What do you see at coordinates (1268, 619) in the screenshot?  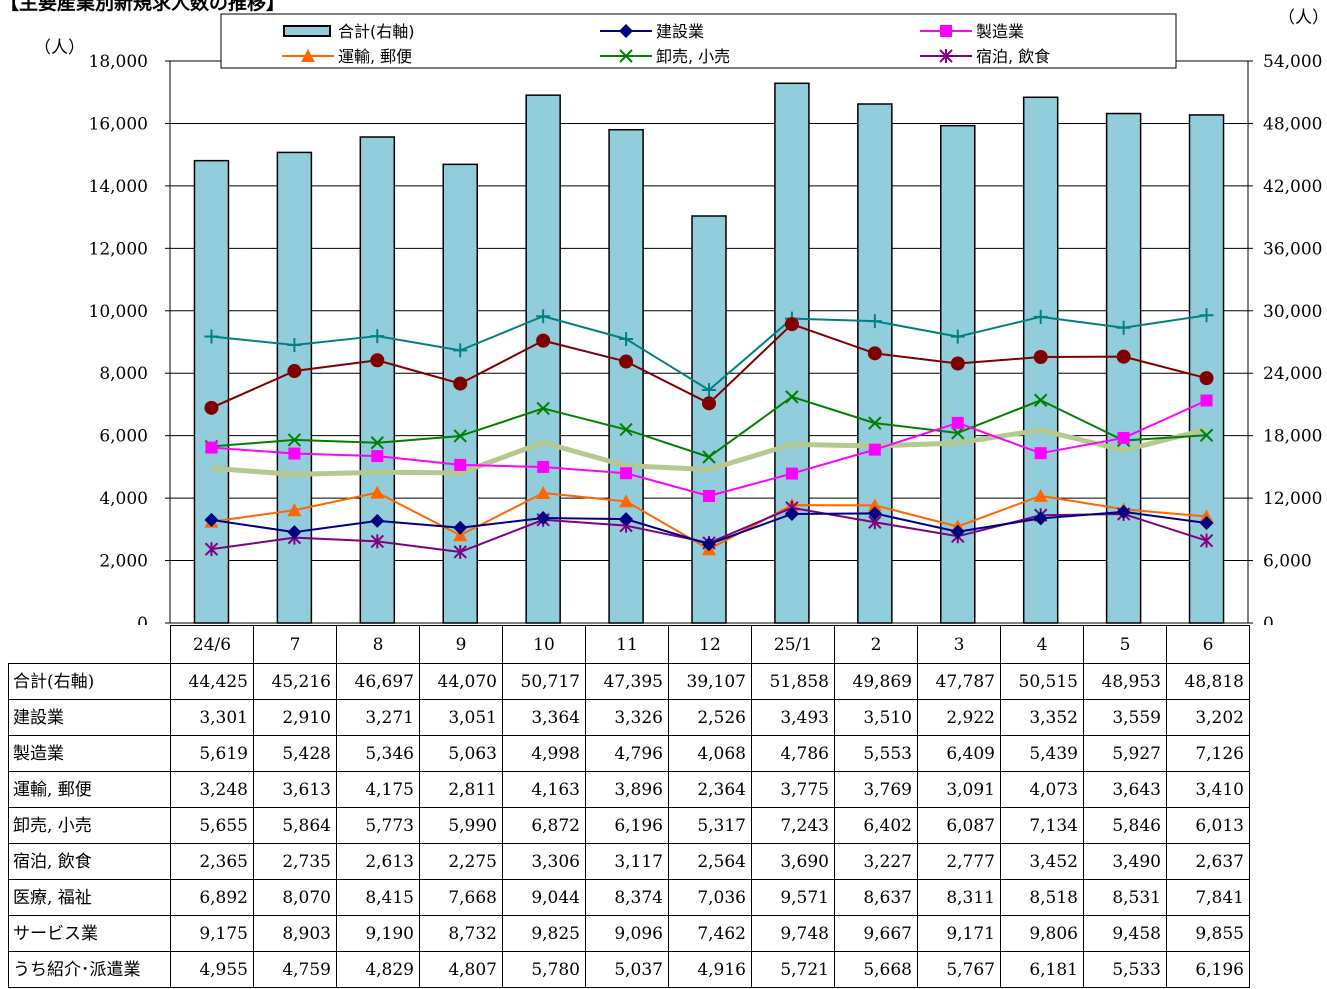 I see `right-tick-label: 0` at bounding box center [1268, 619].